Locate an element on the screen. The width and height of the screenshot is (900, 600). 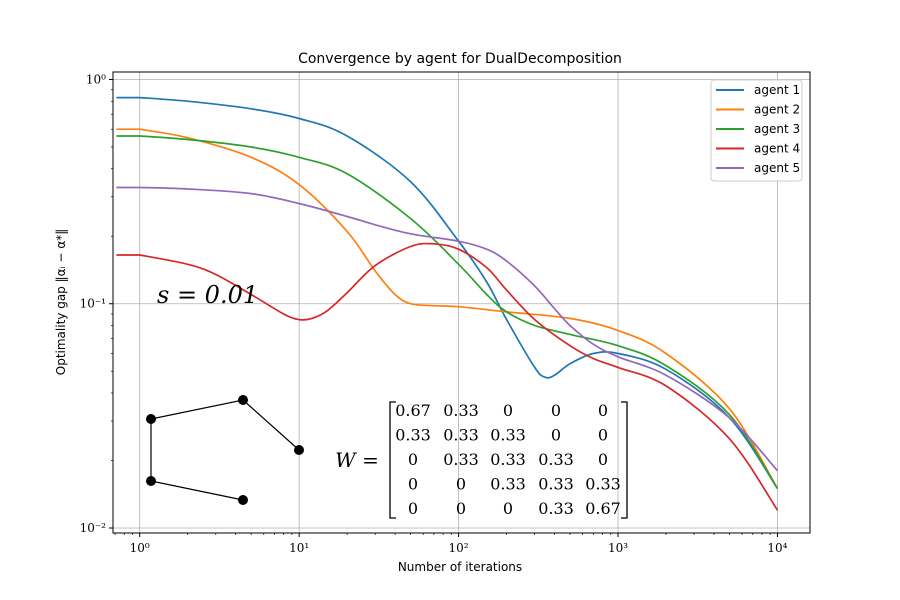
x-tick-label: 10² is located at coordinates (459, 548).